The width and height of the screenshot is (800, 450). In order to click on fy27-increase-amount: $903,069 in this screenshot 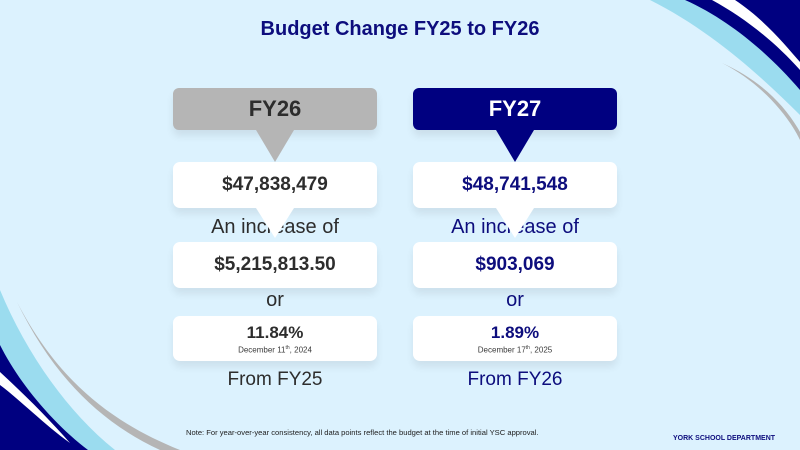, I will do `click(515, 264)`.